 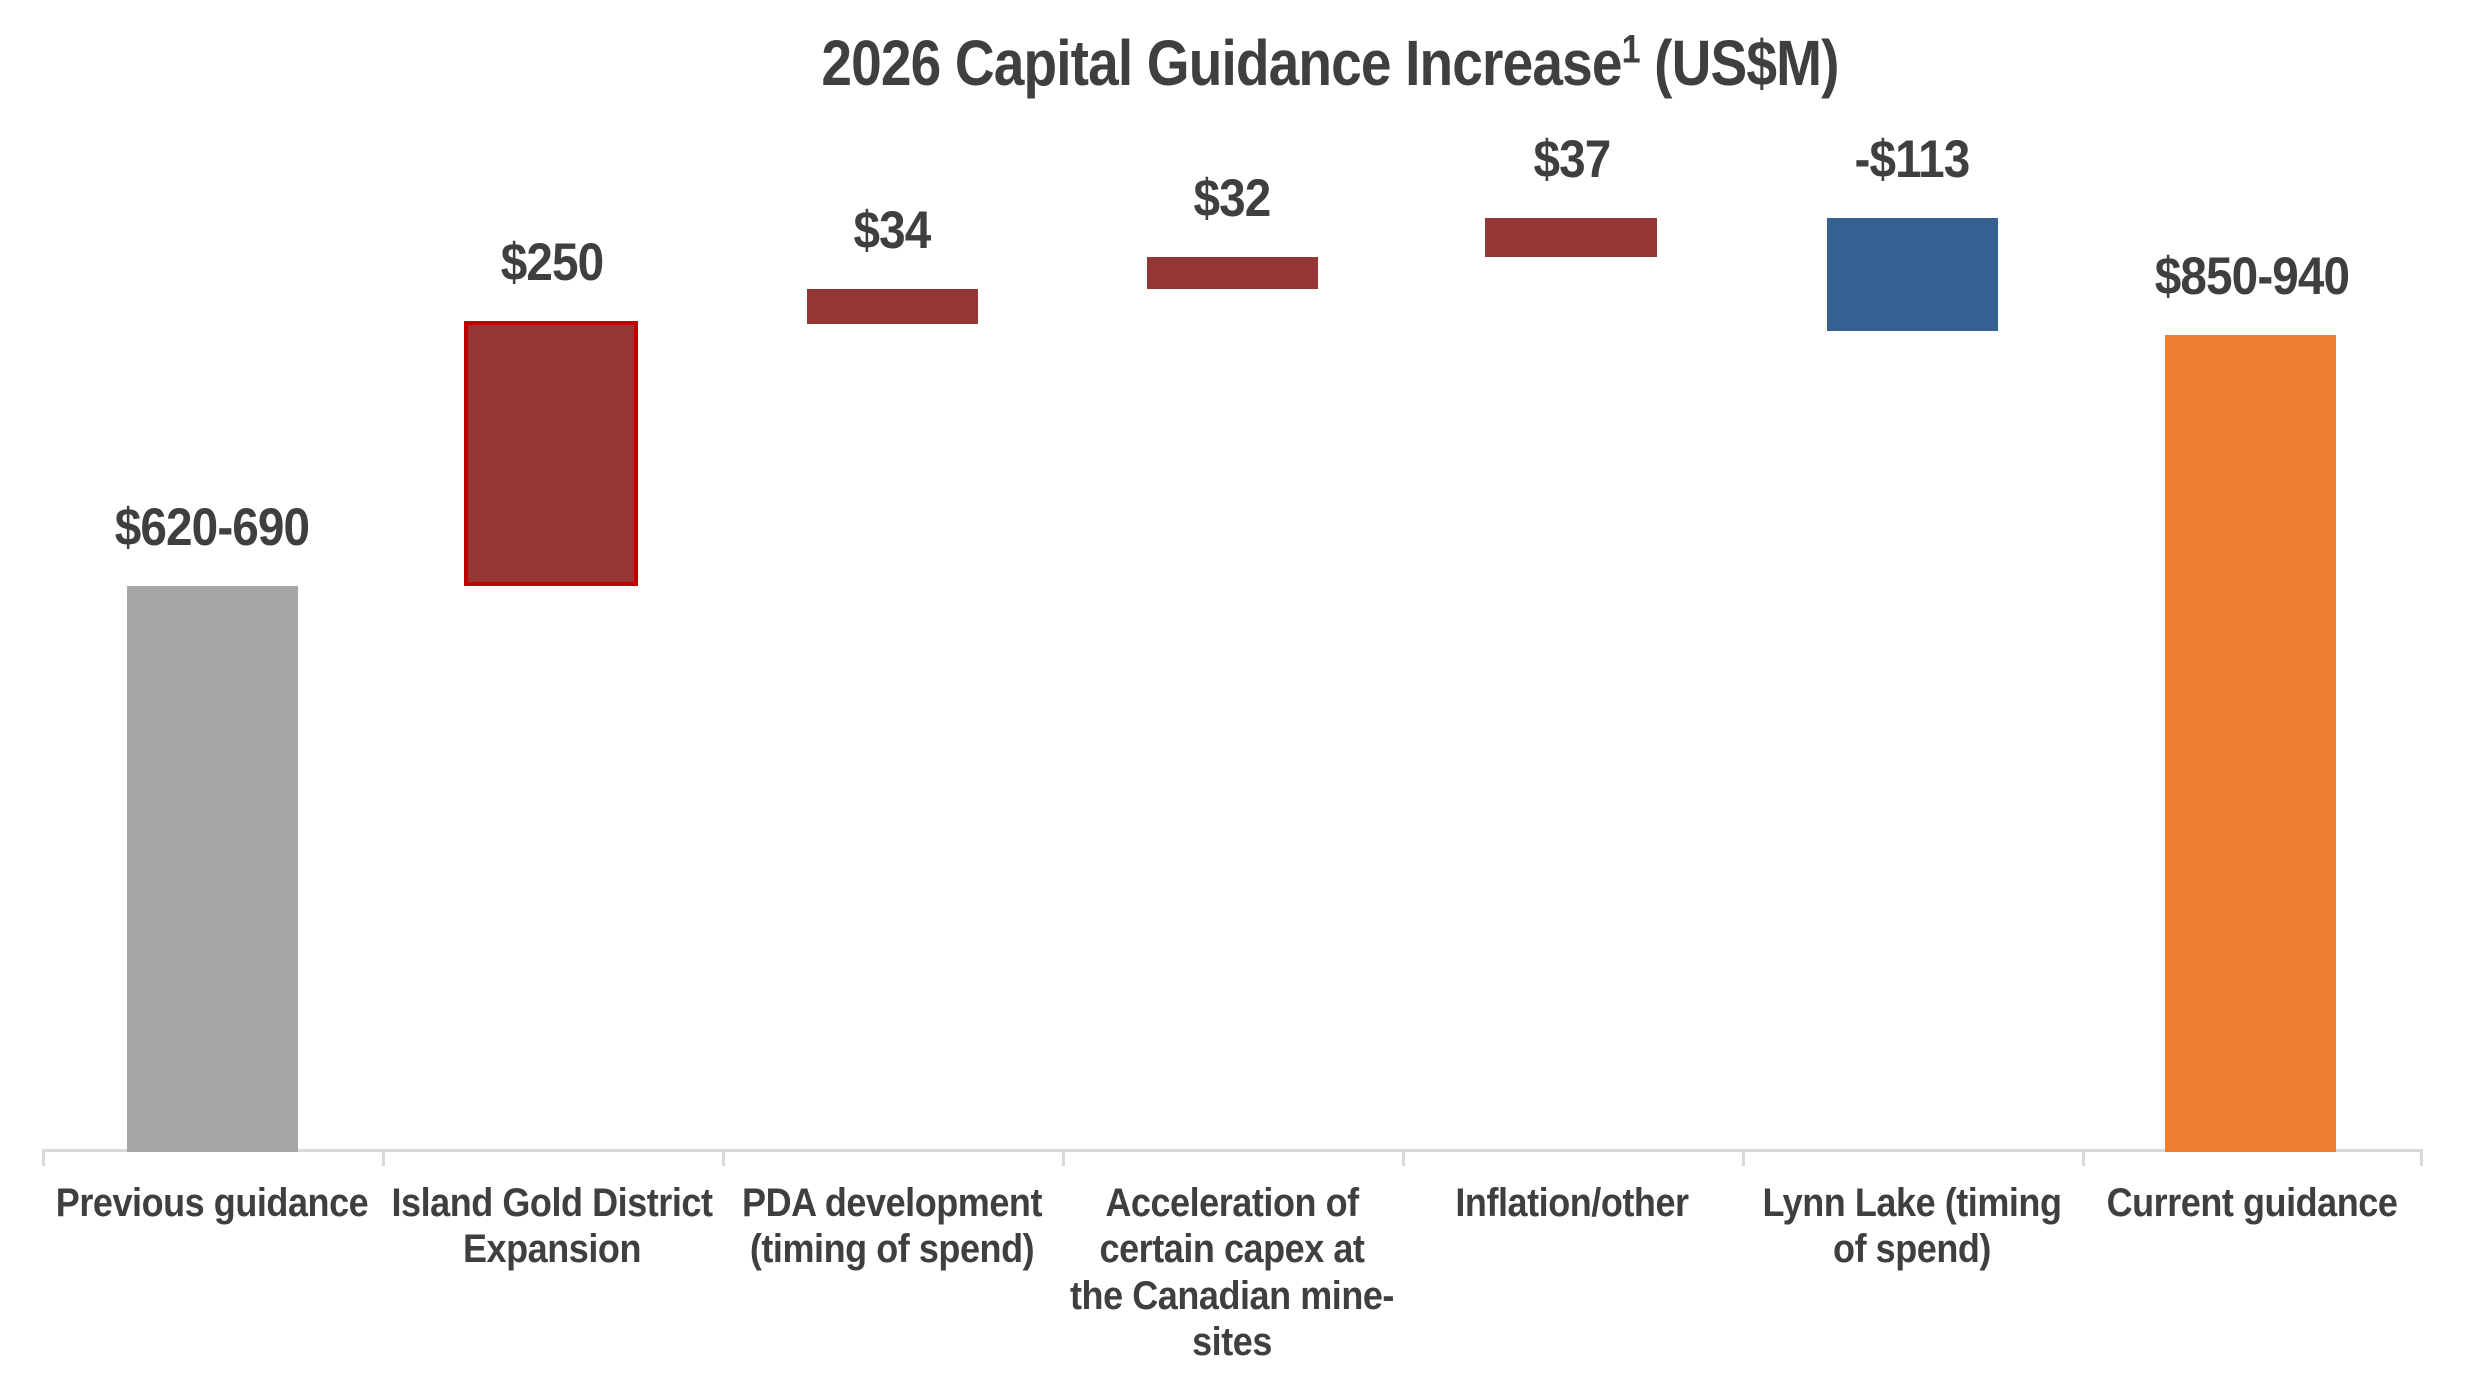 What do you see at coordinates (552, 263) in the screenshot?
I see `value-label-2: $250` at bounding box center [552, 263].